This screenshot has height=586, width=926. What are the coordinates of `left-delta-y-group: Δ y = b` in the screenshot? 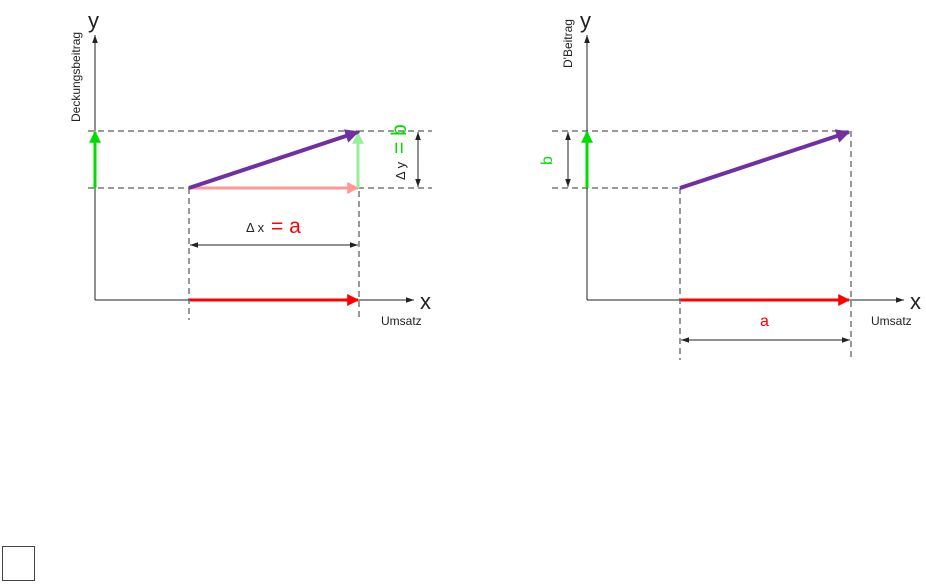 It's located at (399, 152).